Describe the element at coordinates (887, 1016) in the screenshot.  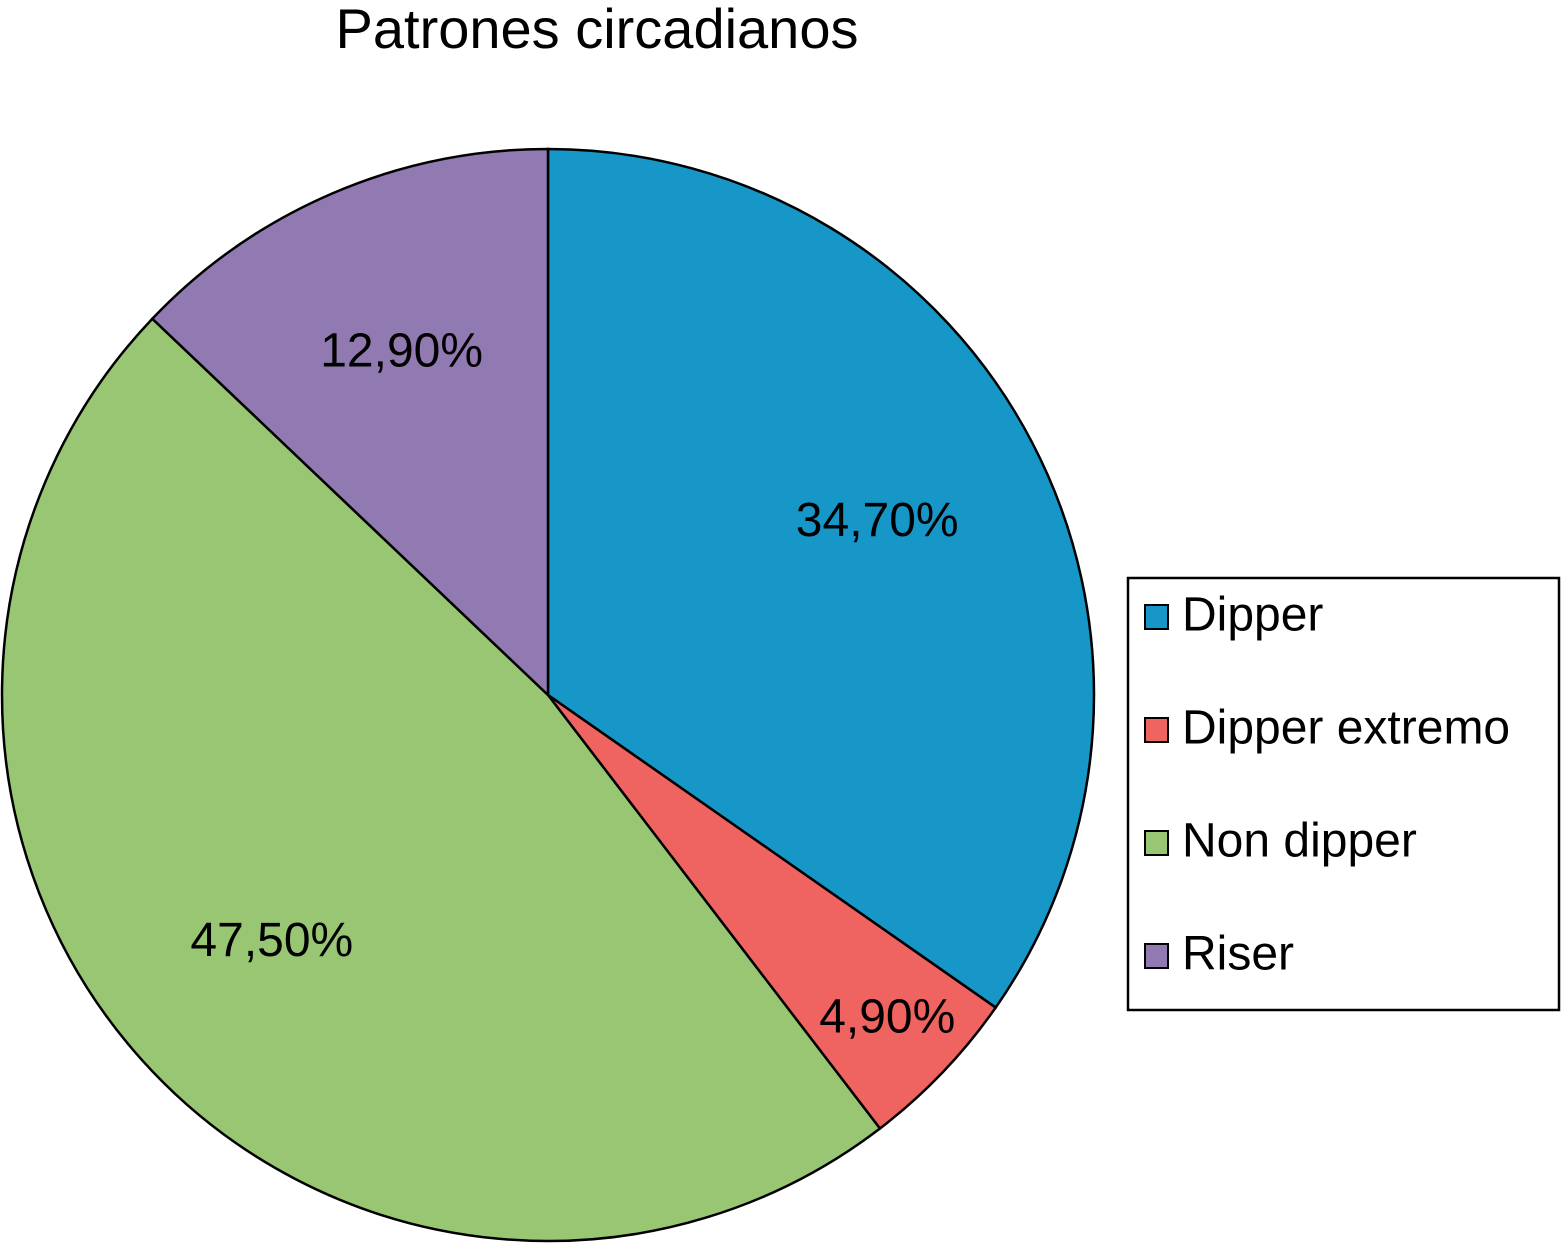
I see `data-label: 4,90%` at that location.